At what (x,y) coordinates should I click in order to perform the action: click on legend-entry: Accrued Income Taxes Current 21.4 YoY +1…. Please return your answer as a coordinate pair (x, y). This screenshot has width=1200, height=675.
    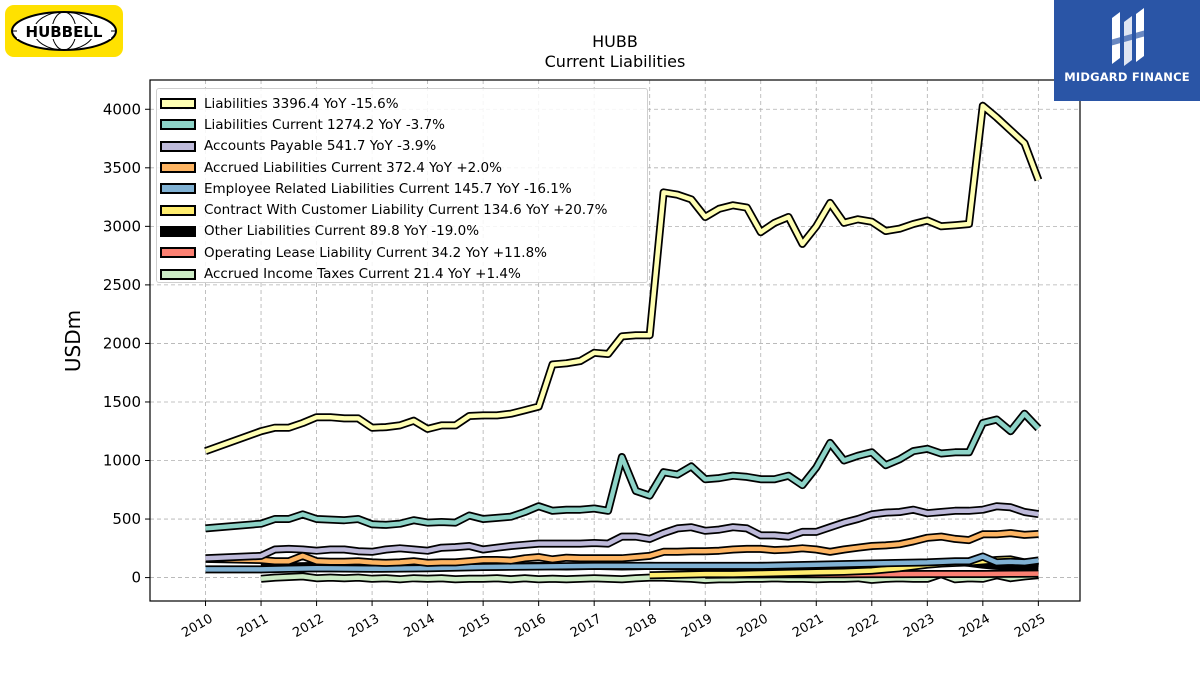
    Looking at the image, I should click on (402, 273).